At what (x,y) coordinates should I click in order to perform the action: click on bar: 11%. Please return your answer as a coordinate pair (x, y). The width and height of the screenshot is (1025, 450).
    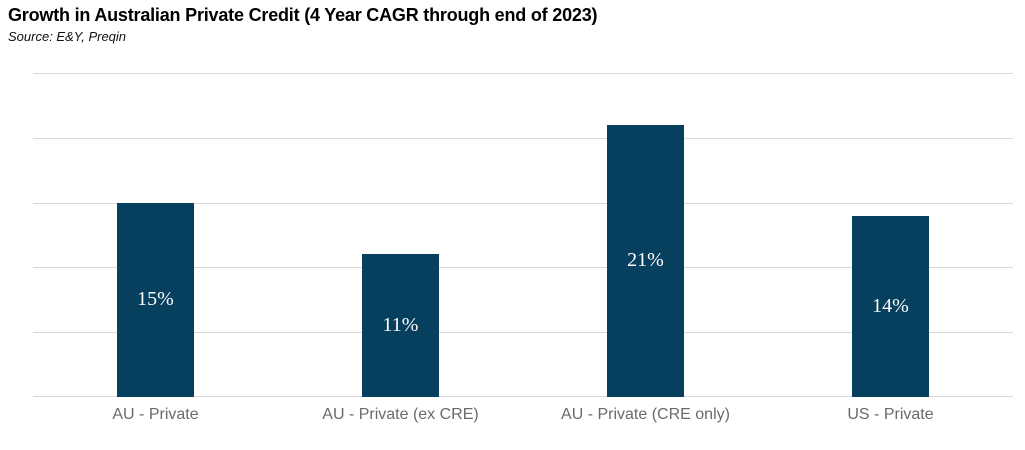
    Looking at the image, I should click on (400, 325).